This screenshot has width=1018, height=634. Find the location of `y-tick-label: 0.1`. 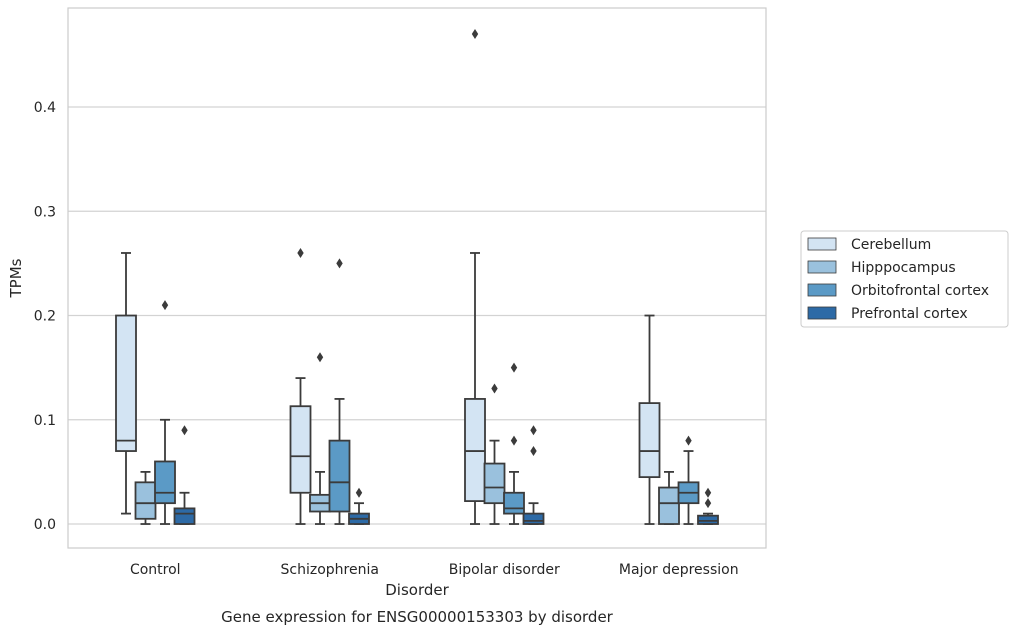

y-tick-label: 0.1 is located at coordinates (45, 421).